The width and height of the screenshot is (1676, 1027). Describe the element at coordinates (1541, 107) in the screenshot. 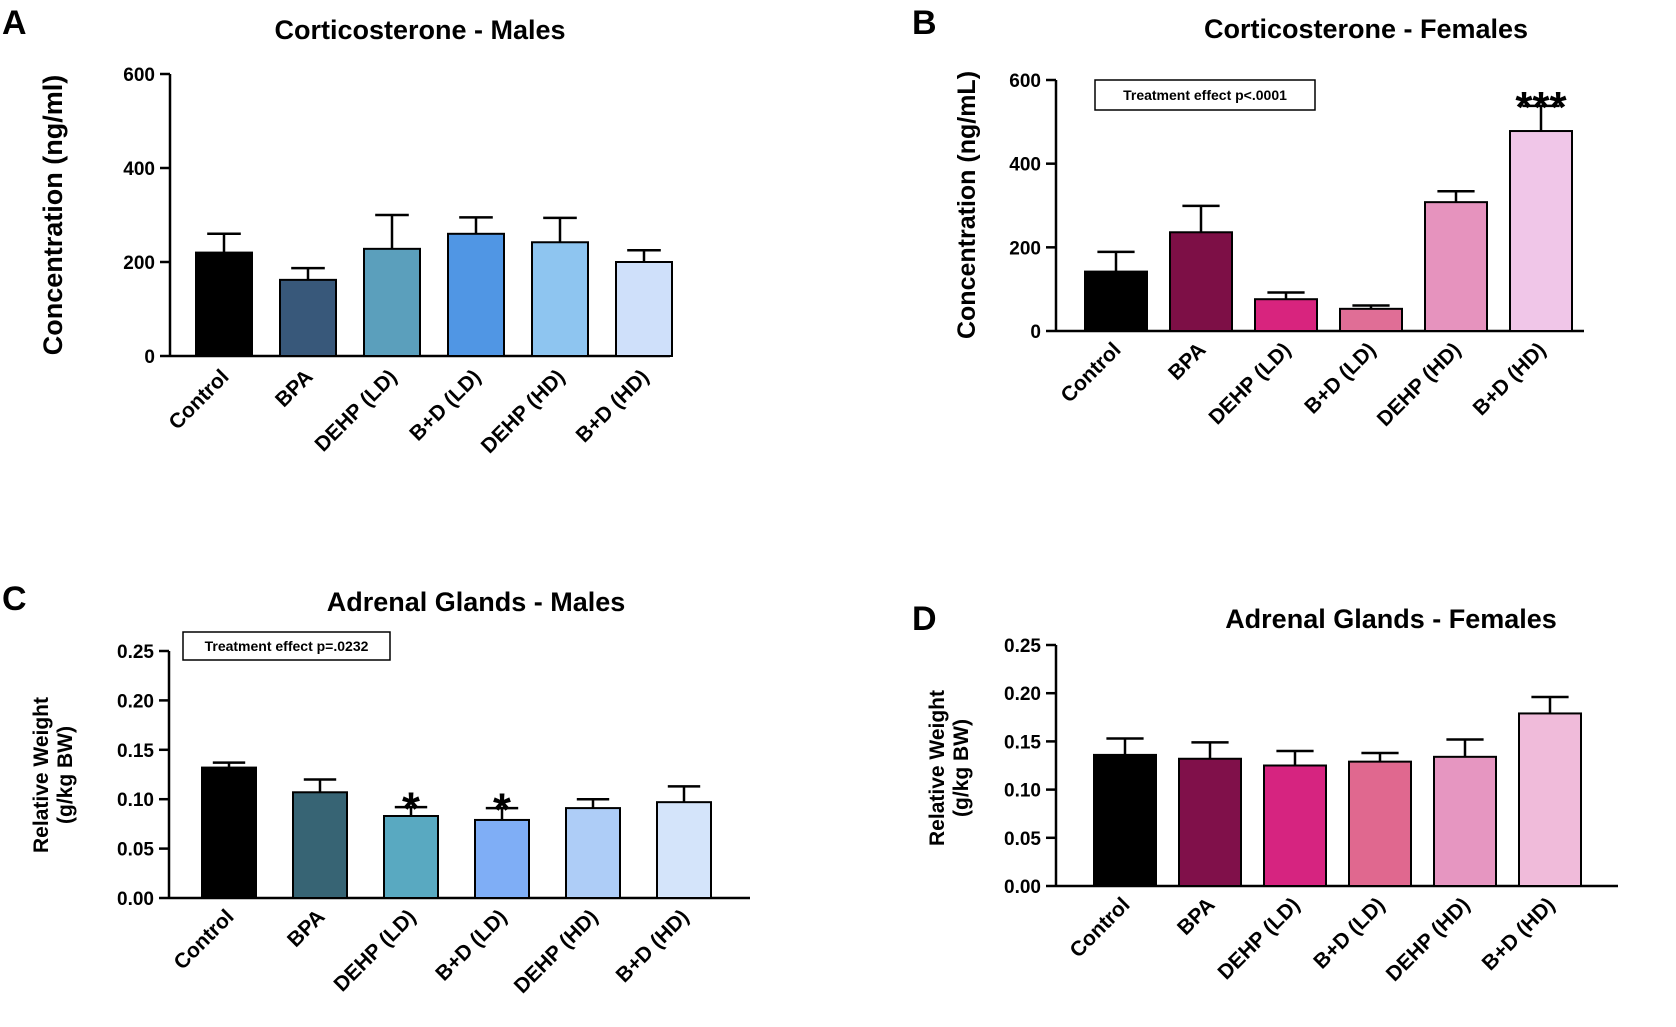

I see `significance-marker: ***` at that location.